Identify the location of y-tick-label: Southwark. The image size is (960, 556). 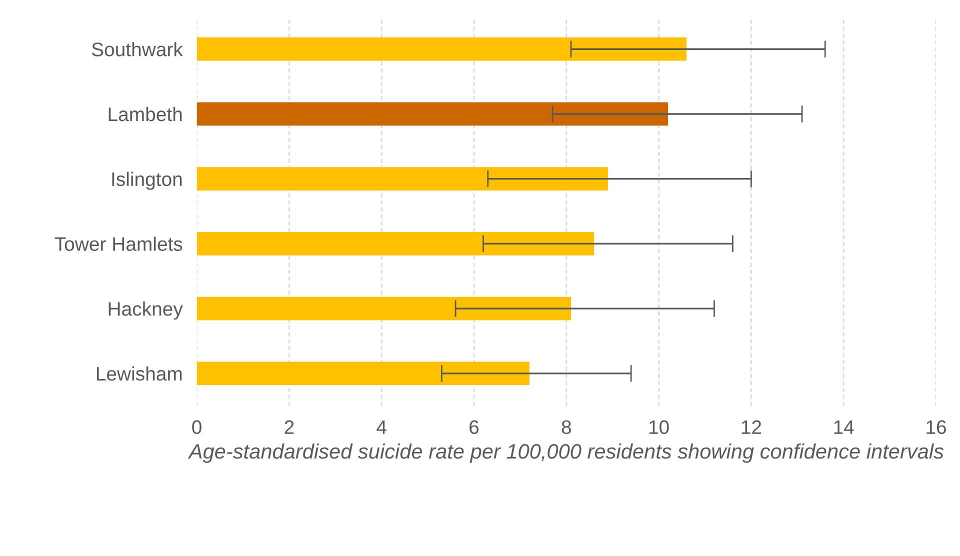
(137, 49).